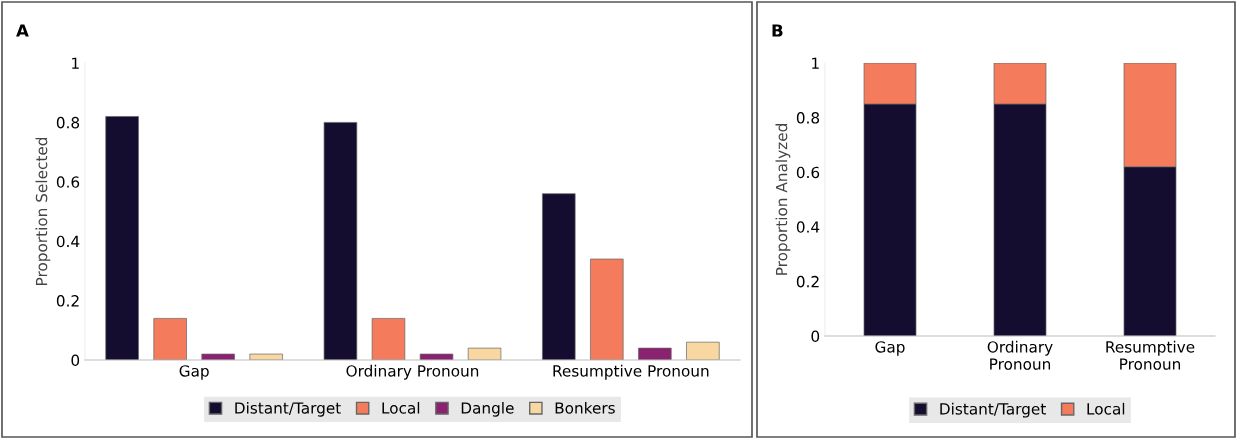 This screenshot has width=1238, height=439. I want to click on y-axis-title: Proportion Analyzed, so click(783, 199).